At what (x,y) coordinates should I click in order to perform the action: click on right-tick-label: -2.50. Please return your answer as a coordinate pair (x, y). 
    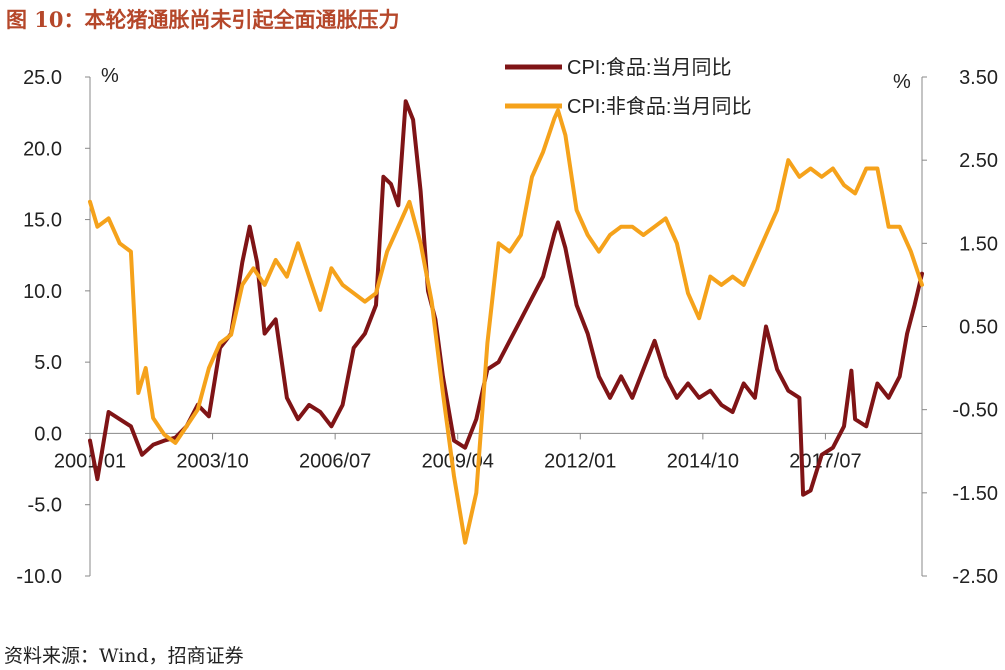
    Looking at the image, I should click on (975, 577).